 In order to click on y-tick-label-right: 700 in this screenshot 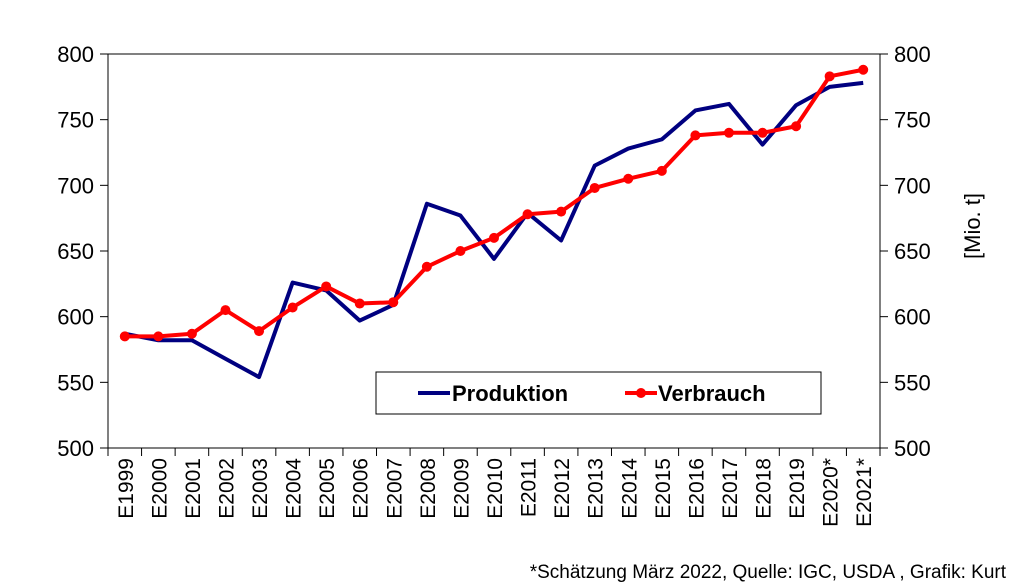, I will do `click(912, 185)`.